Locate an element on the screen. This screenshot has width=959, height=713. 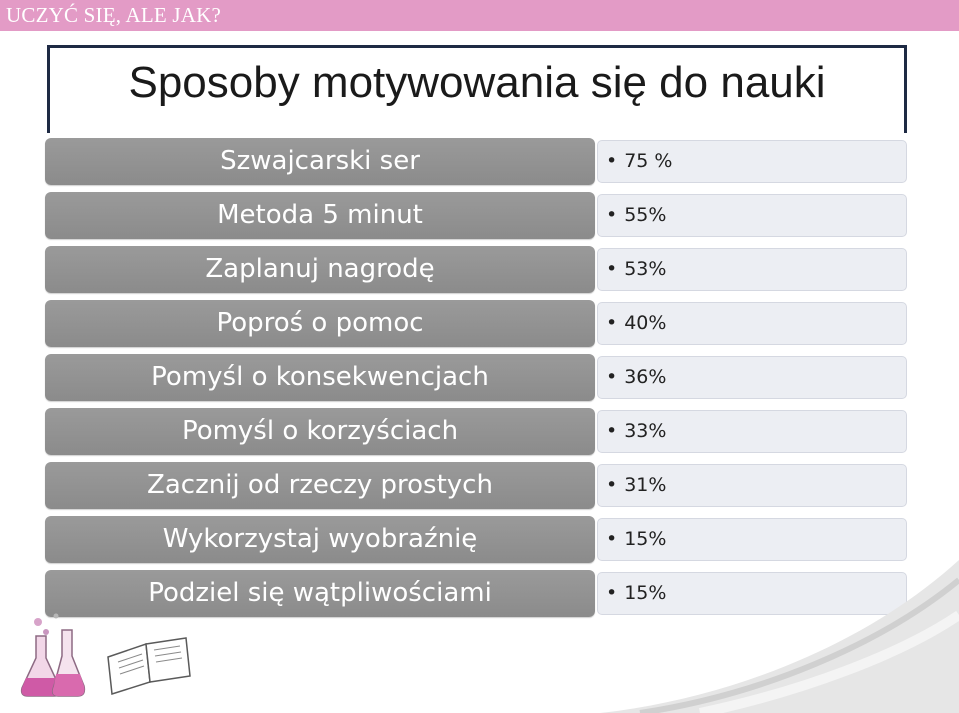
list-item-label: Wykorzystaj wyobraźnię is located at coordinates (320, 539).